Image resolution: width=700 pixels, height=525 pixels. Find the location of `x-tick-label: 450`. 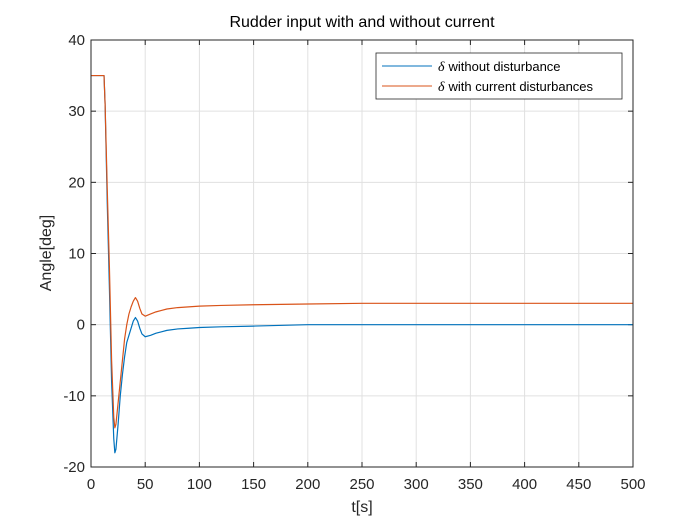

x-tick-label: 450 is located at coordinates (578, 484).